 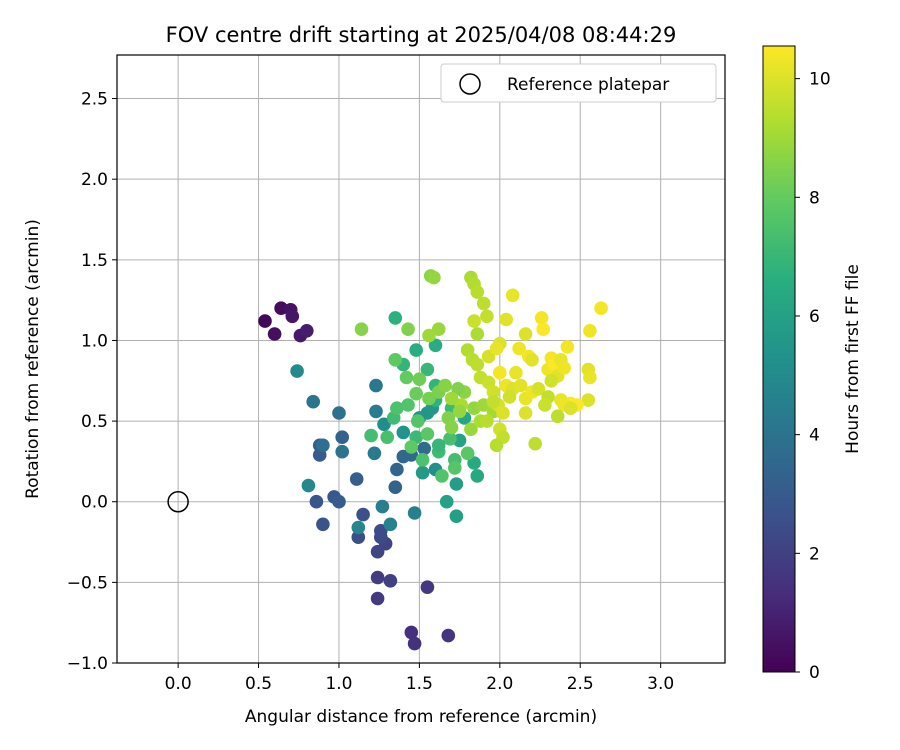 What do you see at coordinates (94, 261) in the screenshot?
I see `y-tick-label: 1.5` at bounding box center [94, 261].